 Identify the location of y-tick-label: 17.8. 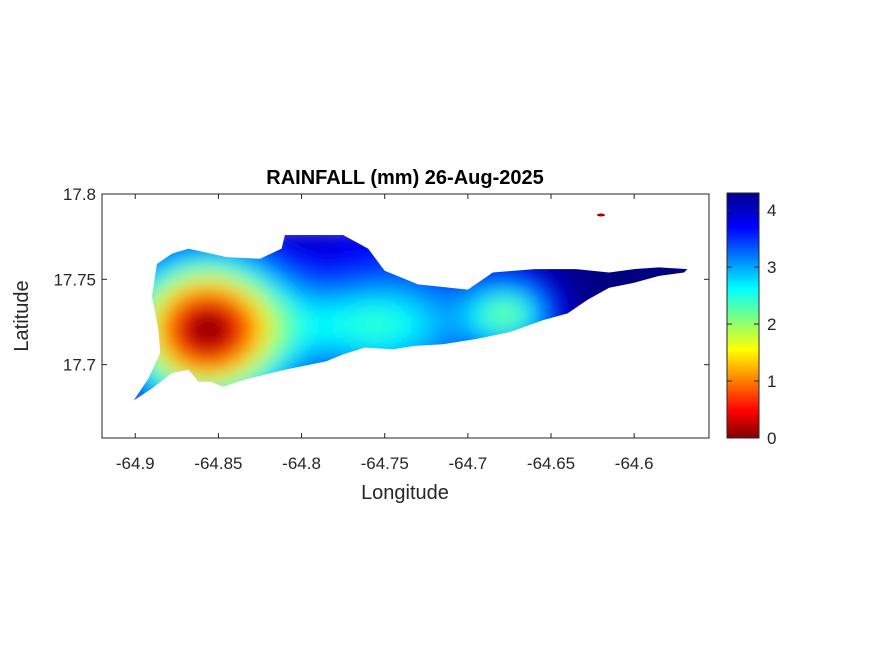
(79, 194).